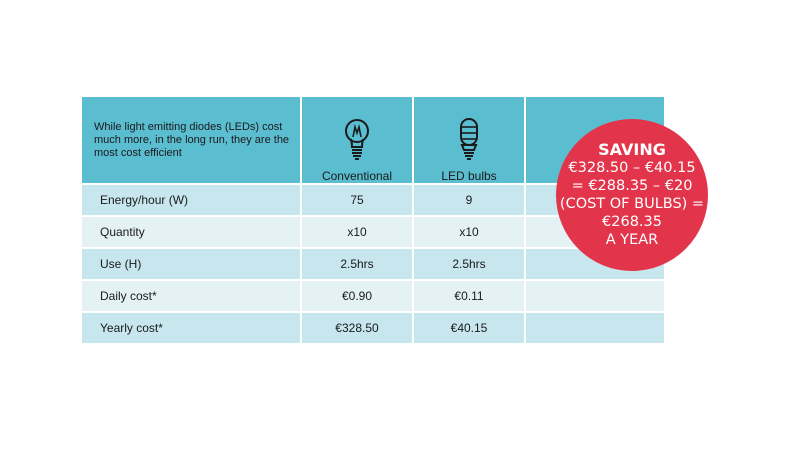  Describe the element at coordinates (469, 176) in the screenshot. I see `column-label-led: LED bulbs` at that location.